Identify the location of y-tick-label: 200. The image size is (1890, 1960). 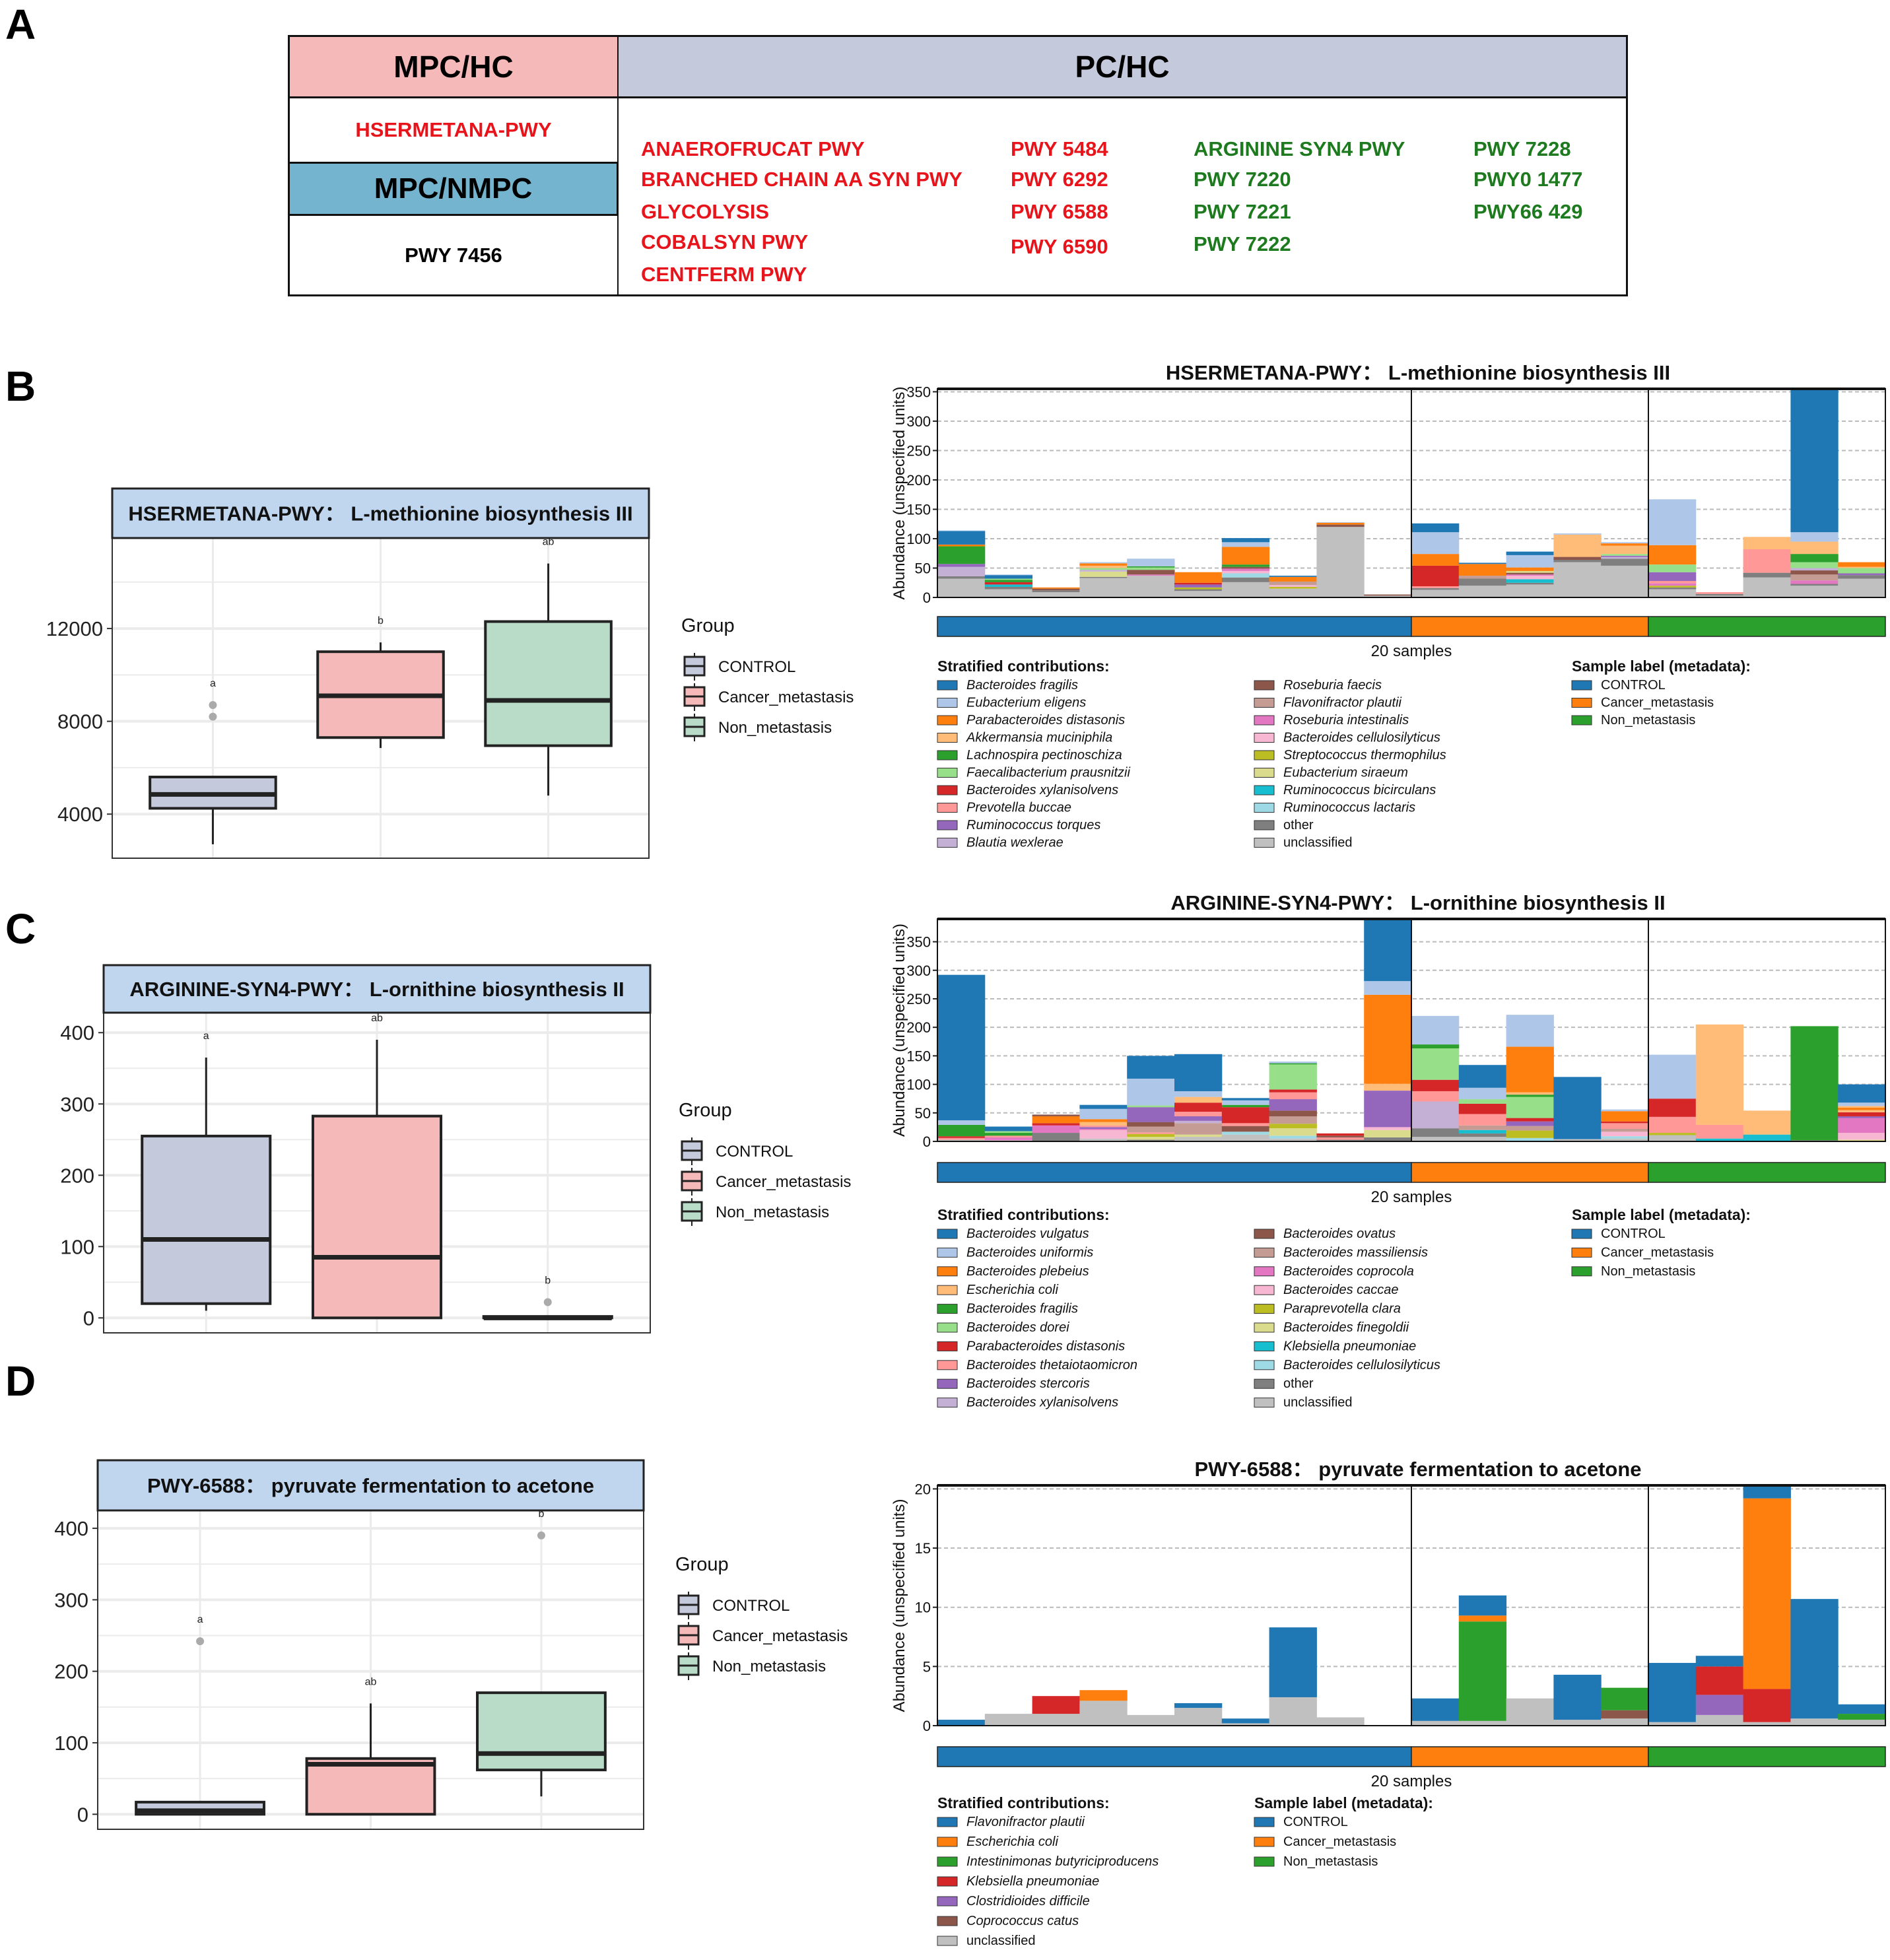
(77, 1175).